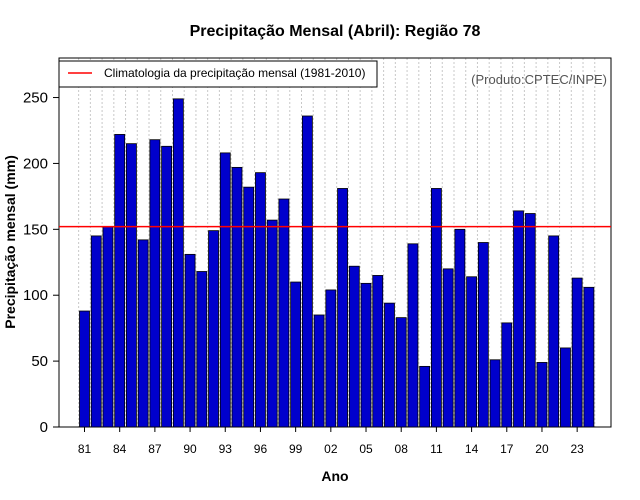  I want to click on y-tick-label: 0, so click(44, 427).